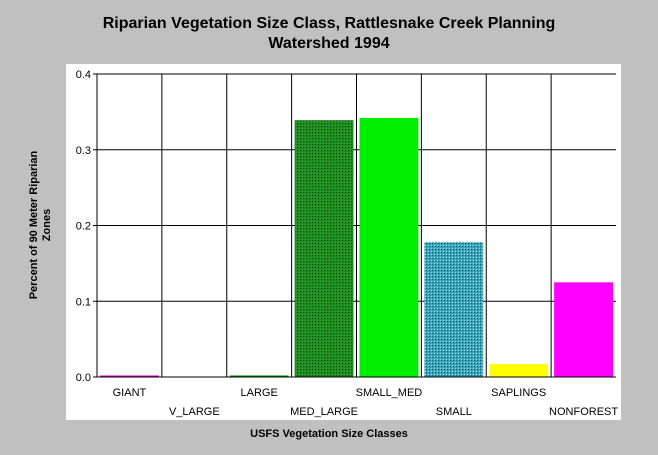 The image size is (658, 455). What do you see at coordinates (518, 393) in the screenshot?
I see `x-tick-label: SAPLINGS` at bounding box center [518, 393].